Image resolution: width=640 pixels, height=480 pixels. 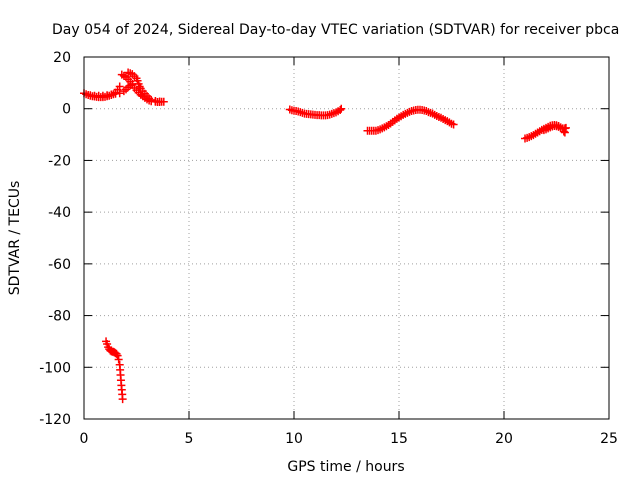 I want to click on series-arc-f, so click(x=315, y=112).